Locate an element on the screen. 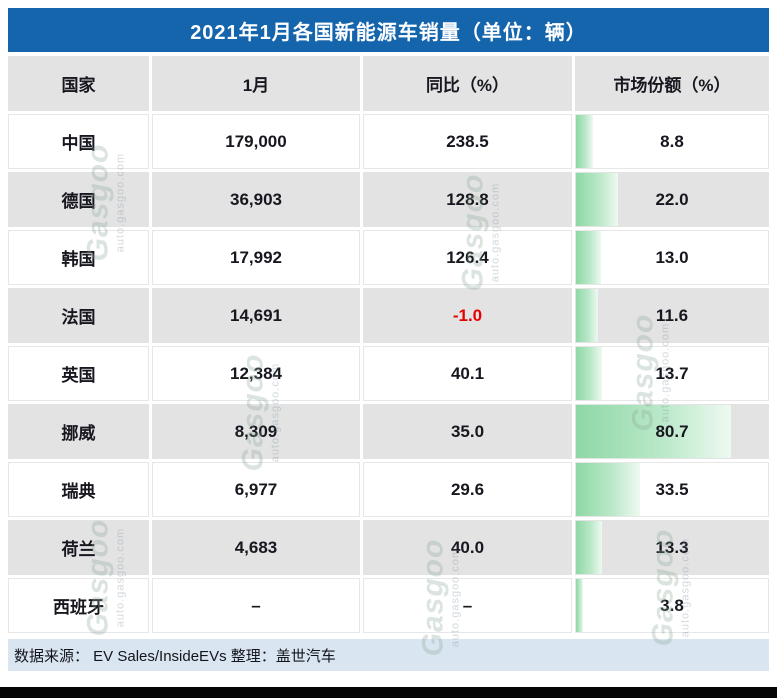 This screenshot has height=700, width=777. jan-sales-cell-label: 4,683 is located at coordinates (256, 547).